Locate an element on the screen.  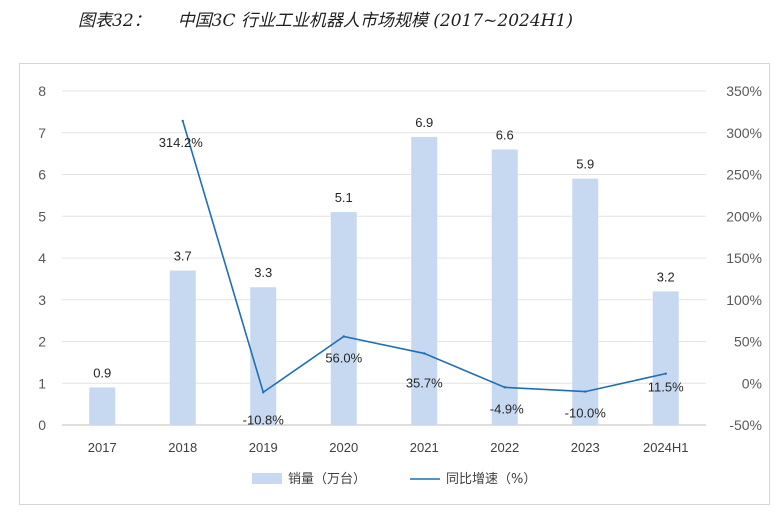
y-left-tick-label: 5 is located at coordinates (42, 216).